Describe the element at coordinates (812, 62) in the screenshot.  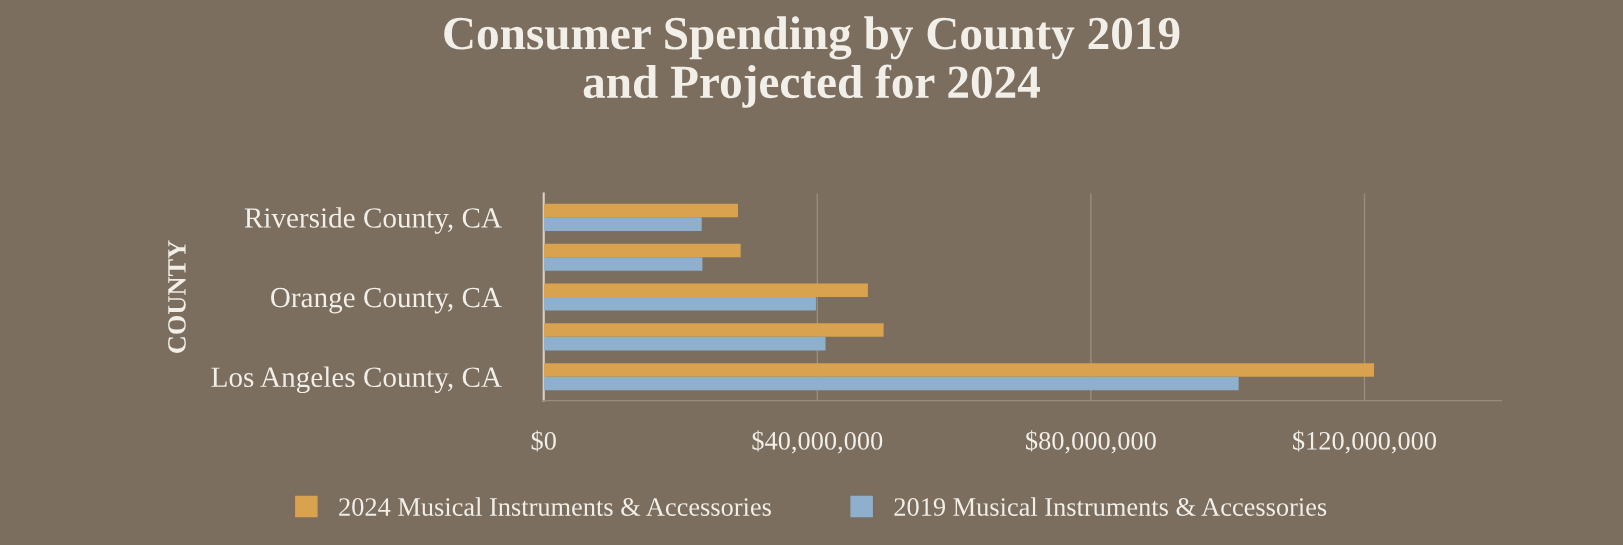
I see `chart-title: Consumer Spending by County 2019 and Projected for 2024` at that location.